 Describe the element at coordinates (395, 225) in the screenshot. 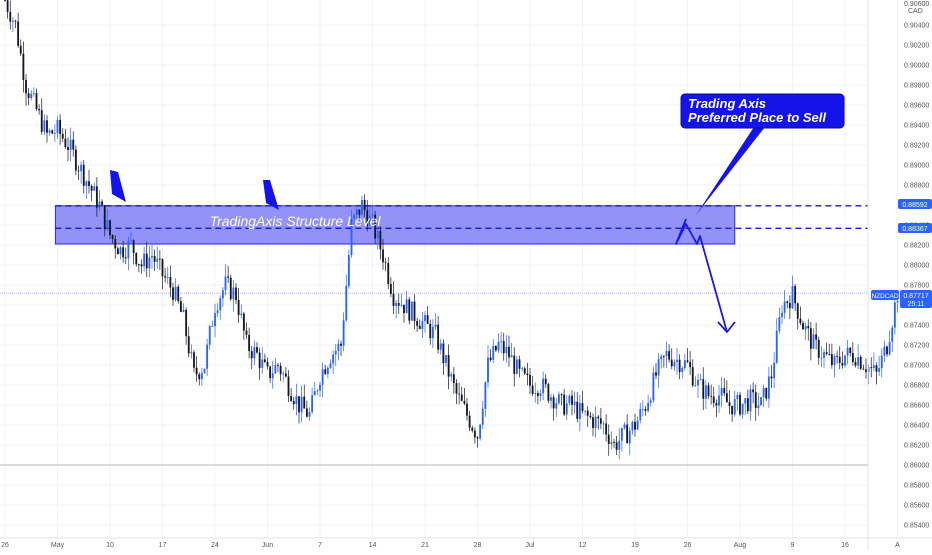

I see `structure-zone-rect` at that location.